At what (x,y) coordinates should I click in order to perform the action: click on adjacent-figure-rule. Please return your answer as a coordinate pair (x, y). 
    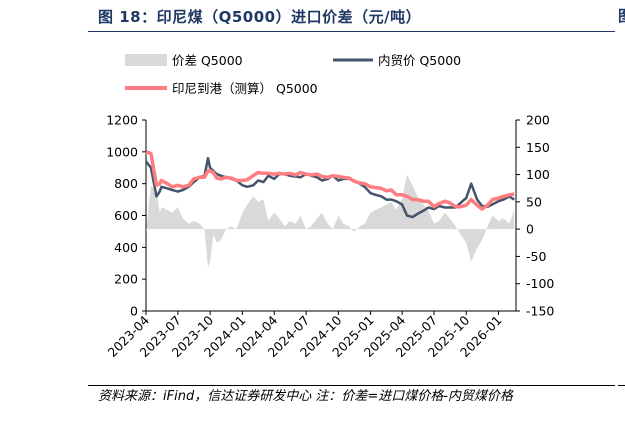
    Looking at the image, I should click on (621, 385).